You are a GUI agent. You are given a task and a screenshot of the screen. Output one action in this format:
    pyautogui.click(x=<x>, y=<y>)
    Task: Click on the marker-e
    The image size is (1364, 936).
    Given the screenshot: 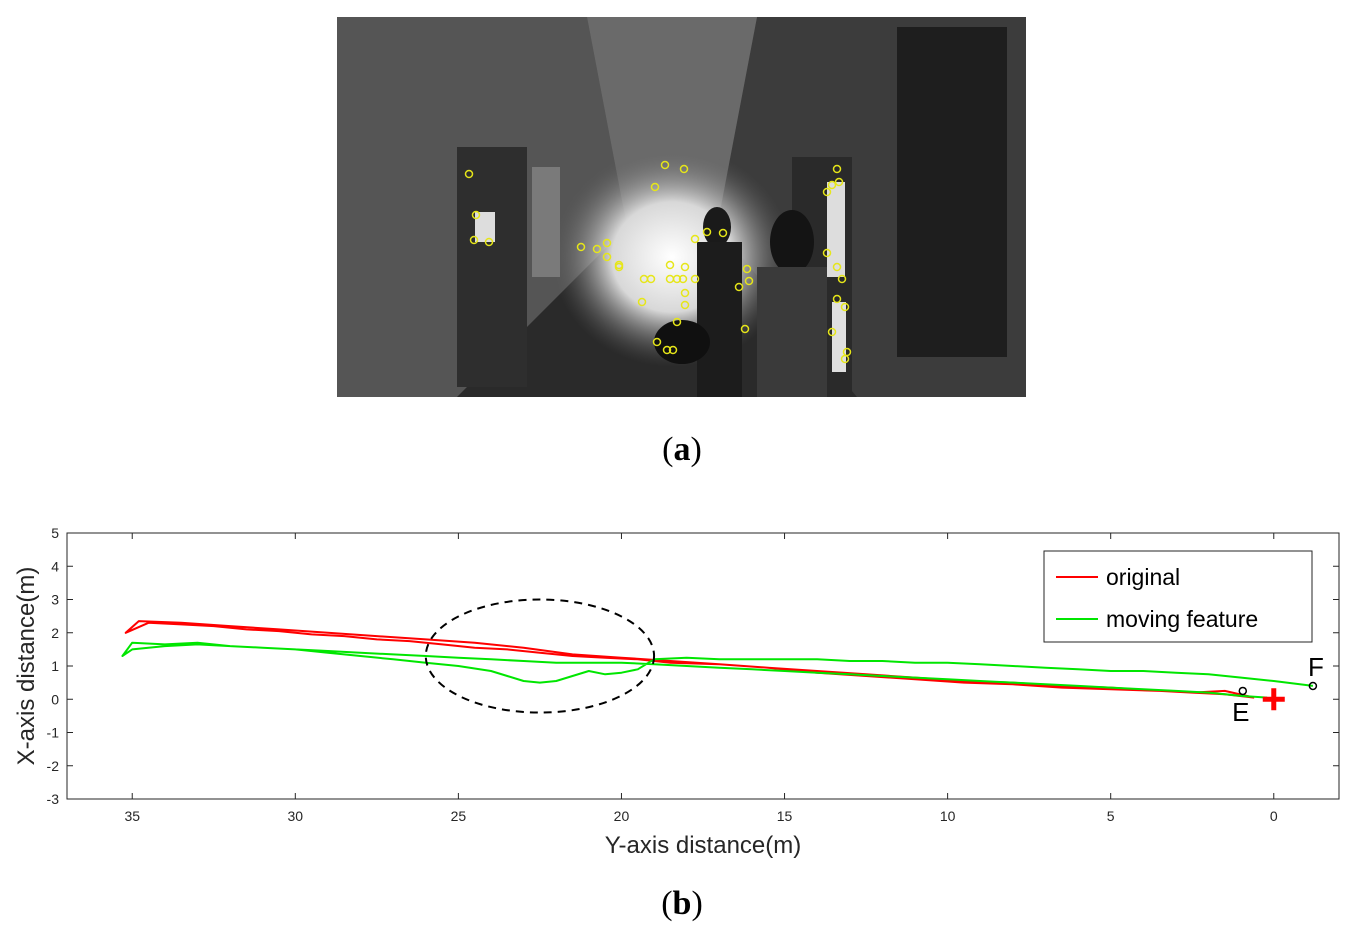 What is the action you would take?
    pyautogui.click(x=1243, y=691)
    